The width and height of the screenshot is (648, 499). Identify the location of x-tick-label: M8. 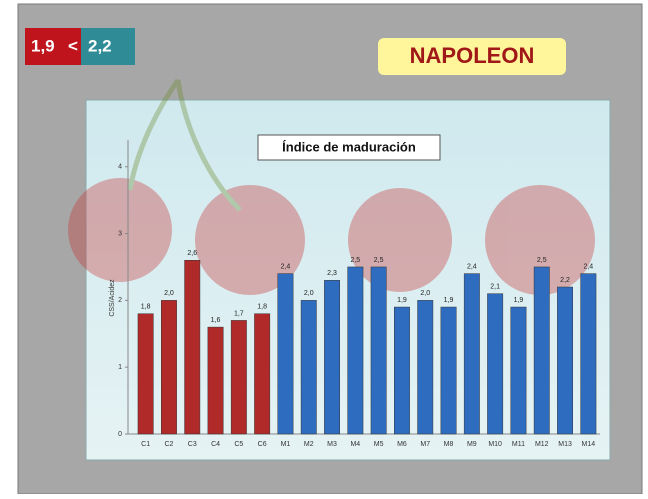
(449, 444).